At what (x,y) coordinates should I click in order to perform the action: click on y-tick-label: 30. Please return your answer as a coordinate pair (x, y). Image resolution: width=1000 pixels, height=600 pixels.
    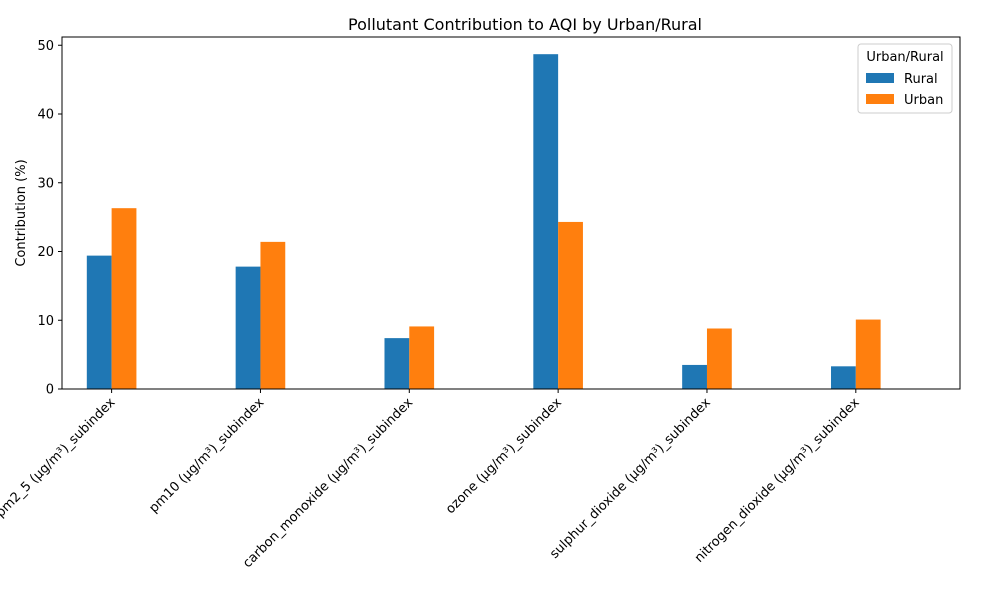
    Looking at the image, I should click on (45, 183).